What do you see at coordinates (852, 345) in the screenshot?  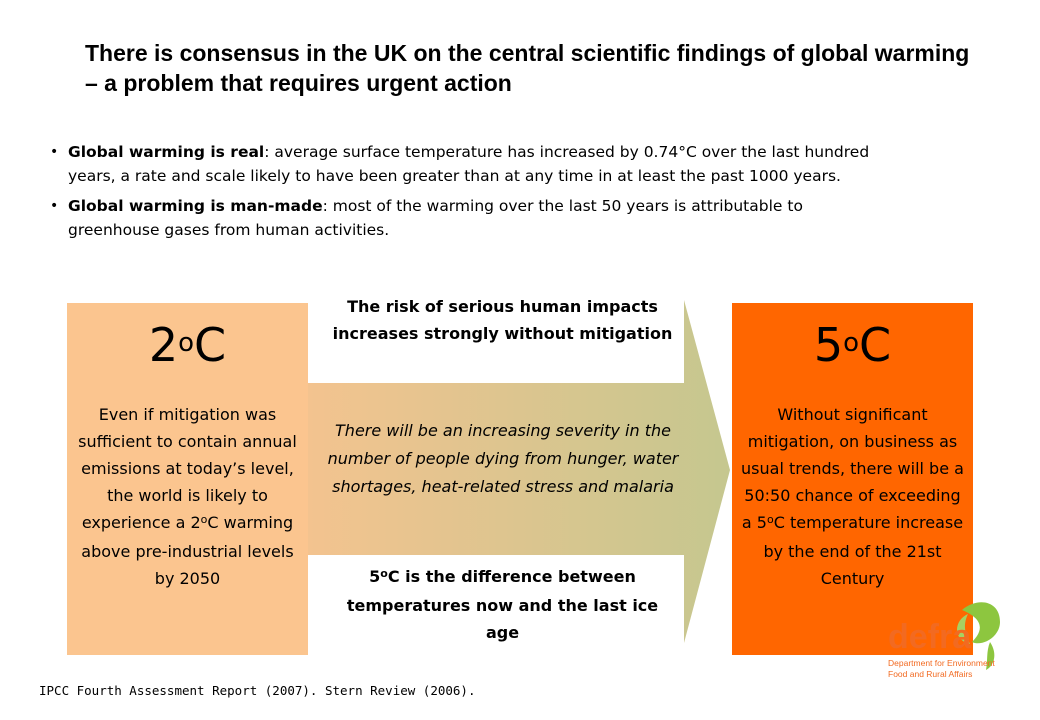 I see `right-temperature: 5oC` at bounding box center [852, 345].